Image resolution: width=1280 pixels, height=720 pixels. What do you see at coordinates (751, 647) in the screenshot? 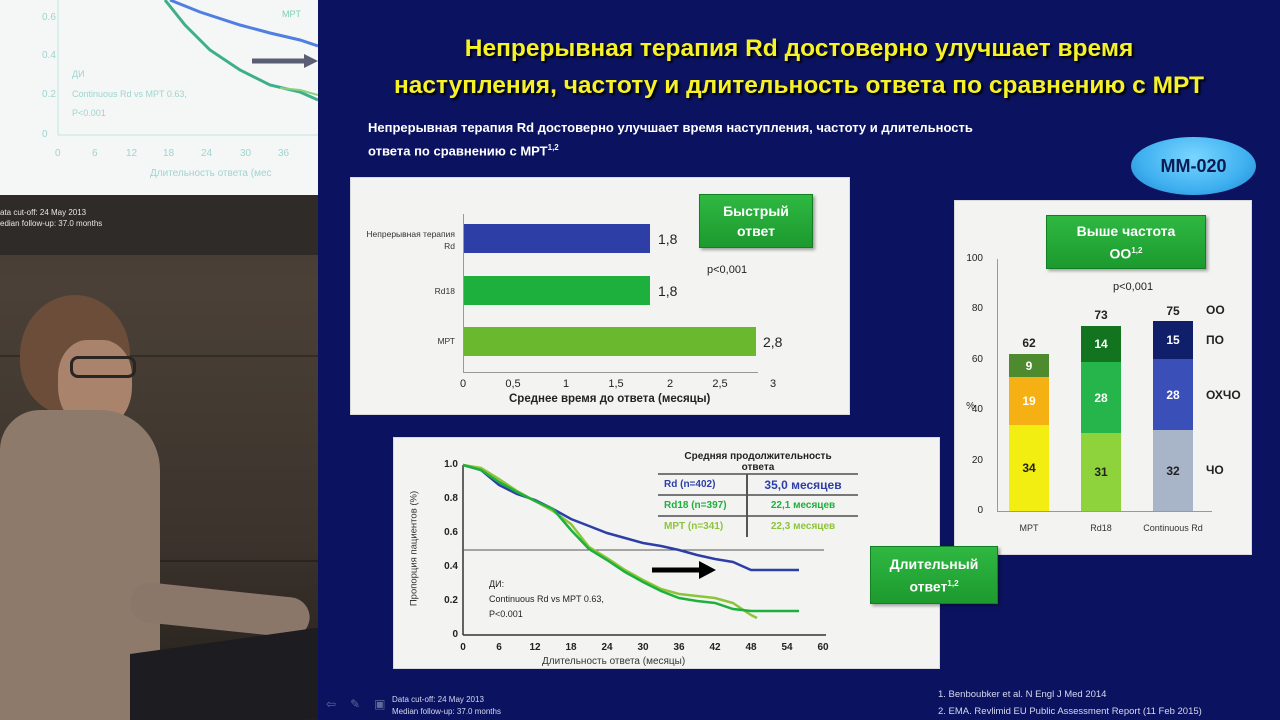
I see `x-tick: 48` at bounding box center [751, 647].